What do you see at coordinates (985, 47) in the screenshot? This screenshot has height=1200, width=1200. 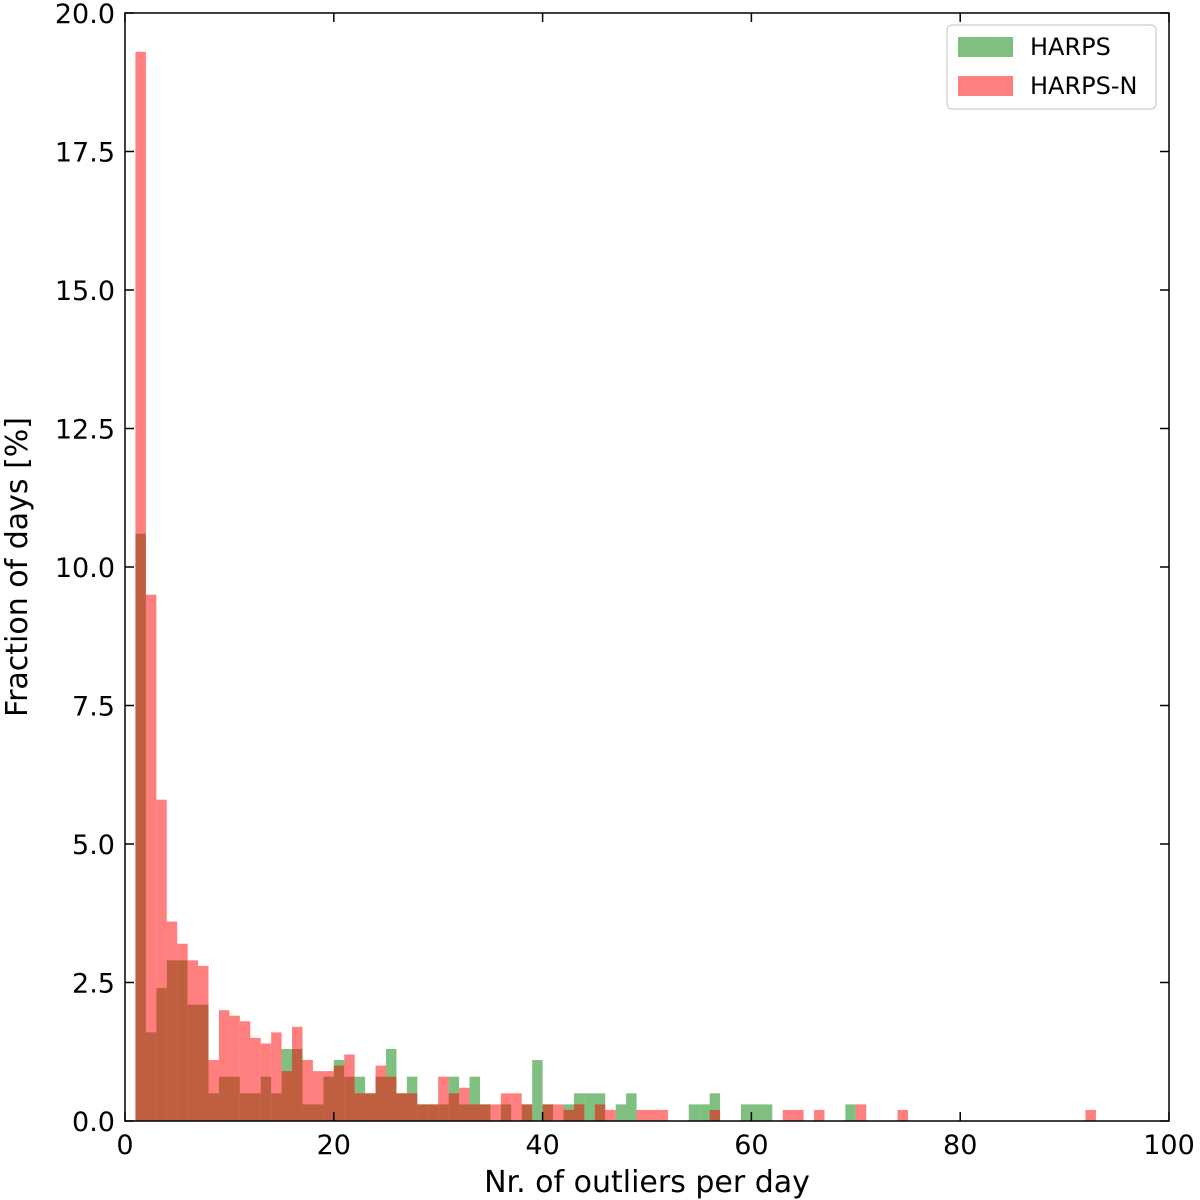 I see `legend-swatch-harps` at bounding box center [985, 47].